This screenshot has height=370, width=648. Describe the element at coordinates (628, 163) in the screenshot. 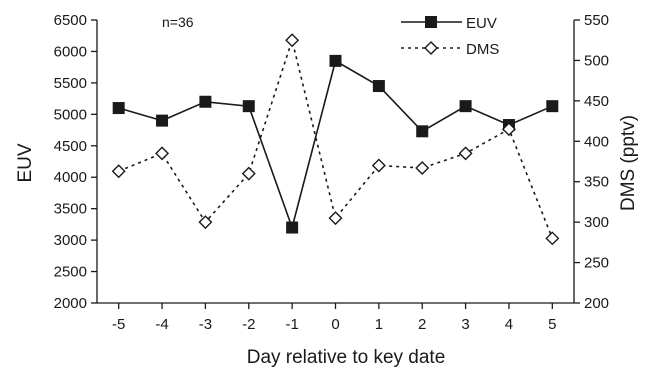

I see `y-right-axis-title: DMS (pptv)` at that location.